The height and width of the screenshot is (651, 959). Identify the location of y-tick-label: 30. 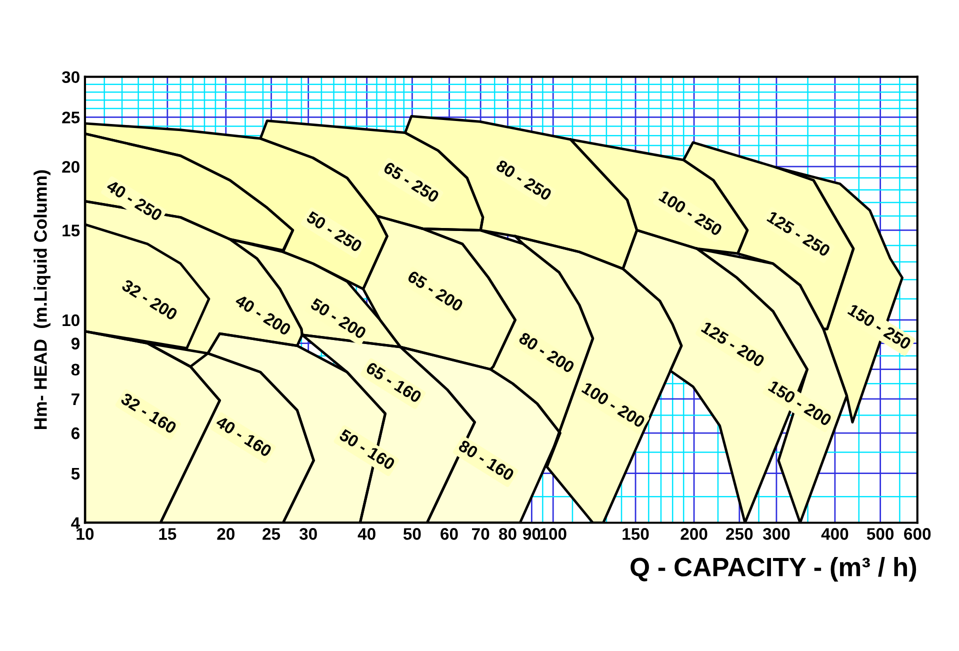
(71, 77).